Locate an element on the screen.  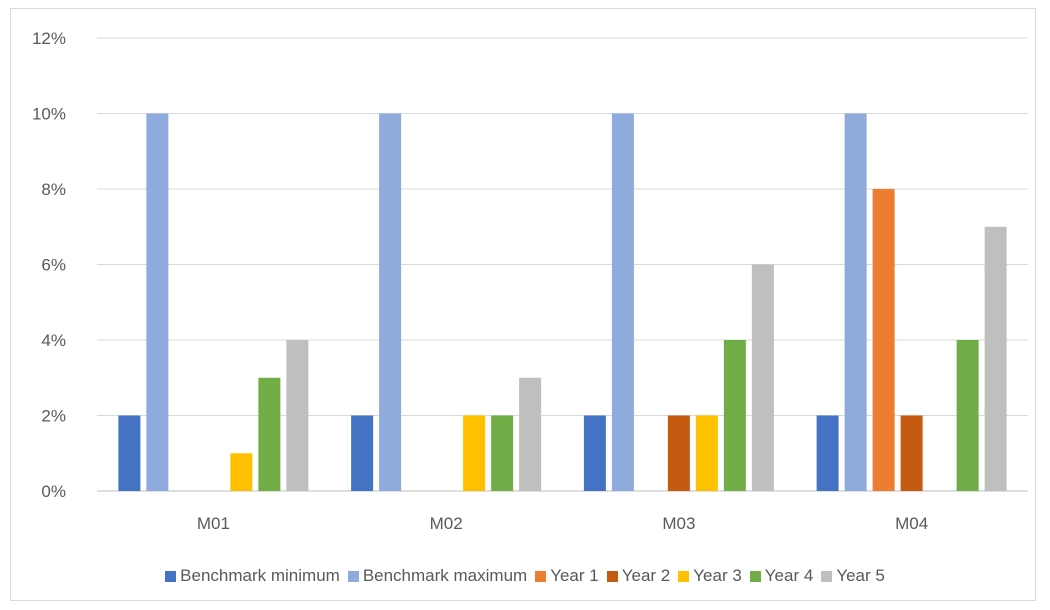
bar-m04-benchmark-minimum is located at coordinates (827, 453).